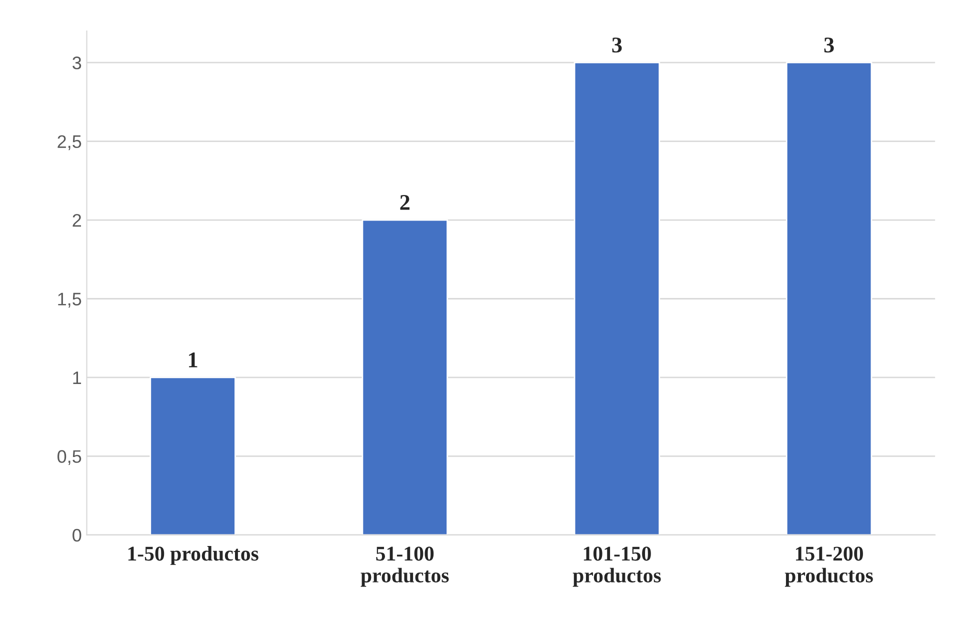 Image resolution: width=964 pixels, height=622 pixels. Describe the element at coordinates (76, 220) in the screenshot. I see `y-tick-label: 2` at that location.